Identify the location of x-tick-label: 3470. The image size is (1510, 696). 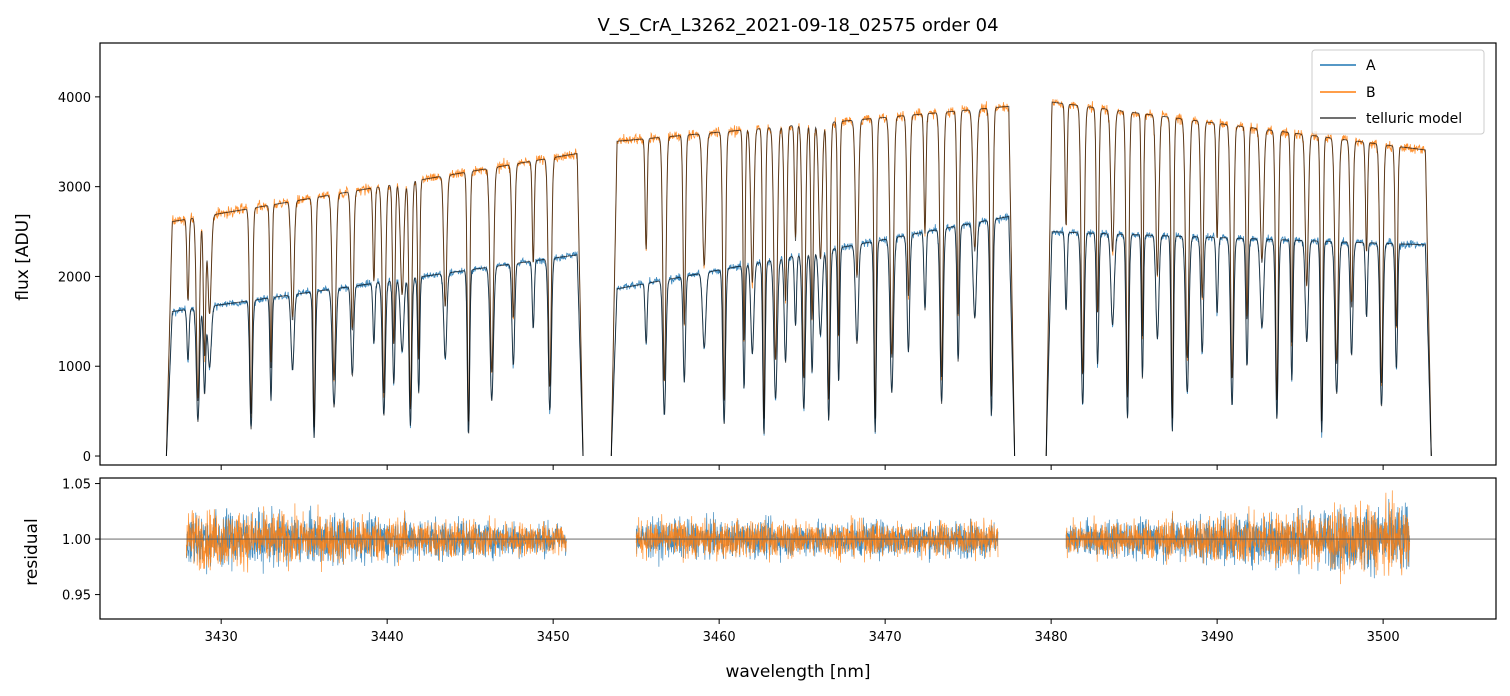
(885, 637).